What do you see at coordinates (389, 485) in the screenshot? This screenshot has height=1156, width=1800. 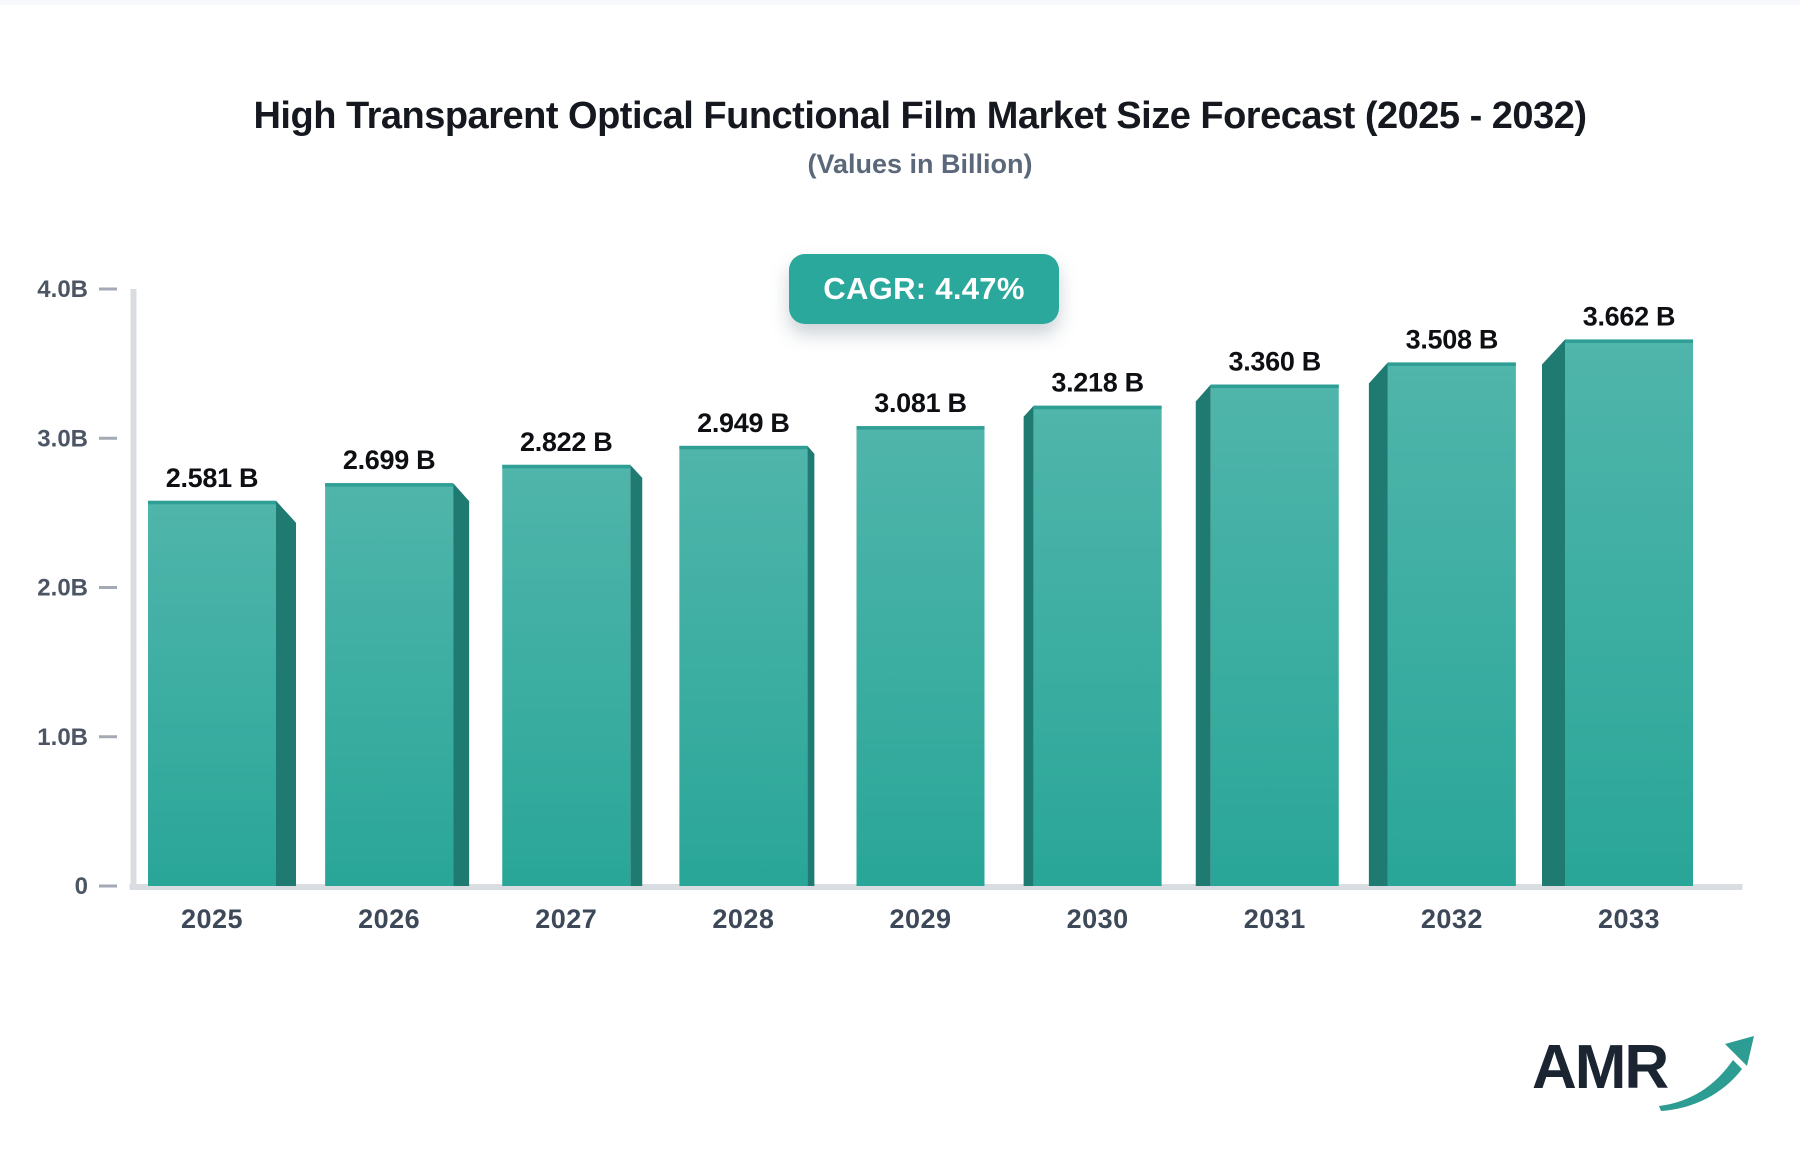 I see `bar-top-edge-2026` at bounding box center [389, 485].